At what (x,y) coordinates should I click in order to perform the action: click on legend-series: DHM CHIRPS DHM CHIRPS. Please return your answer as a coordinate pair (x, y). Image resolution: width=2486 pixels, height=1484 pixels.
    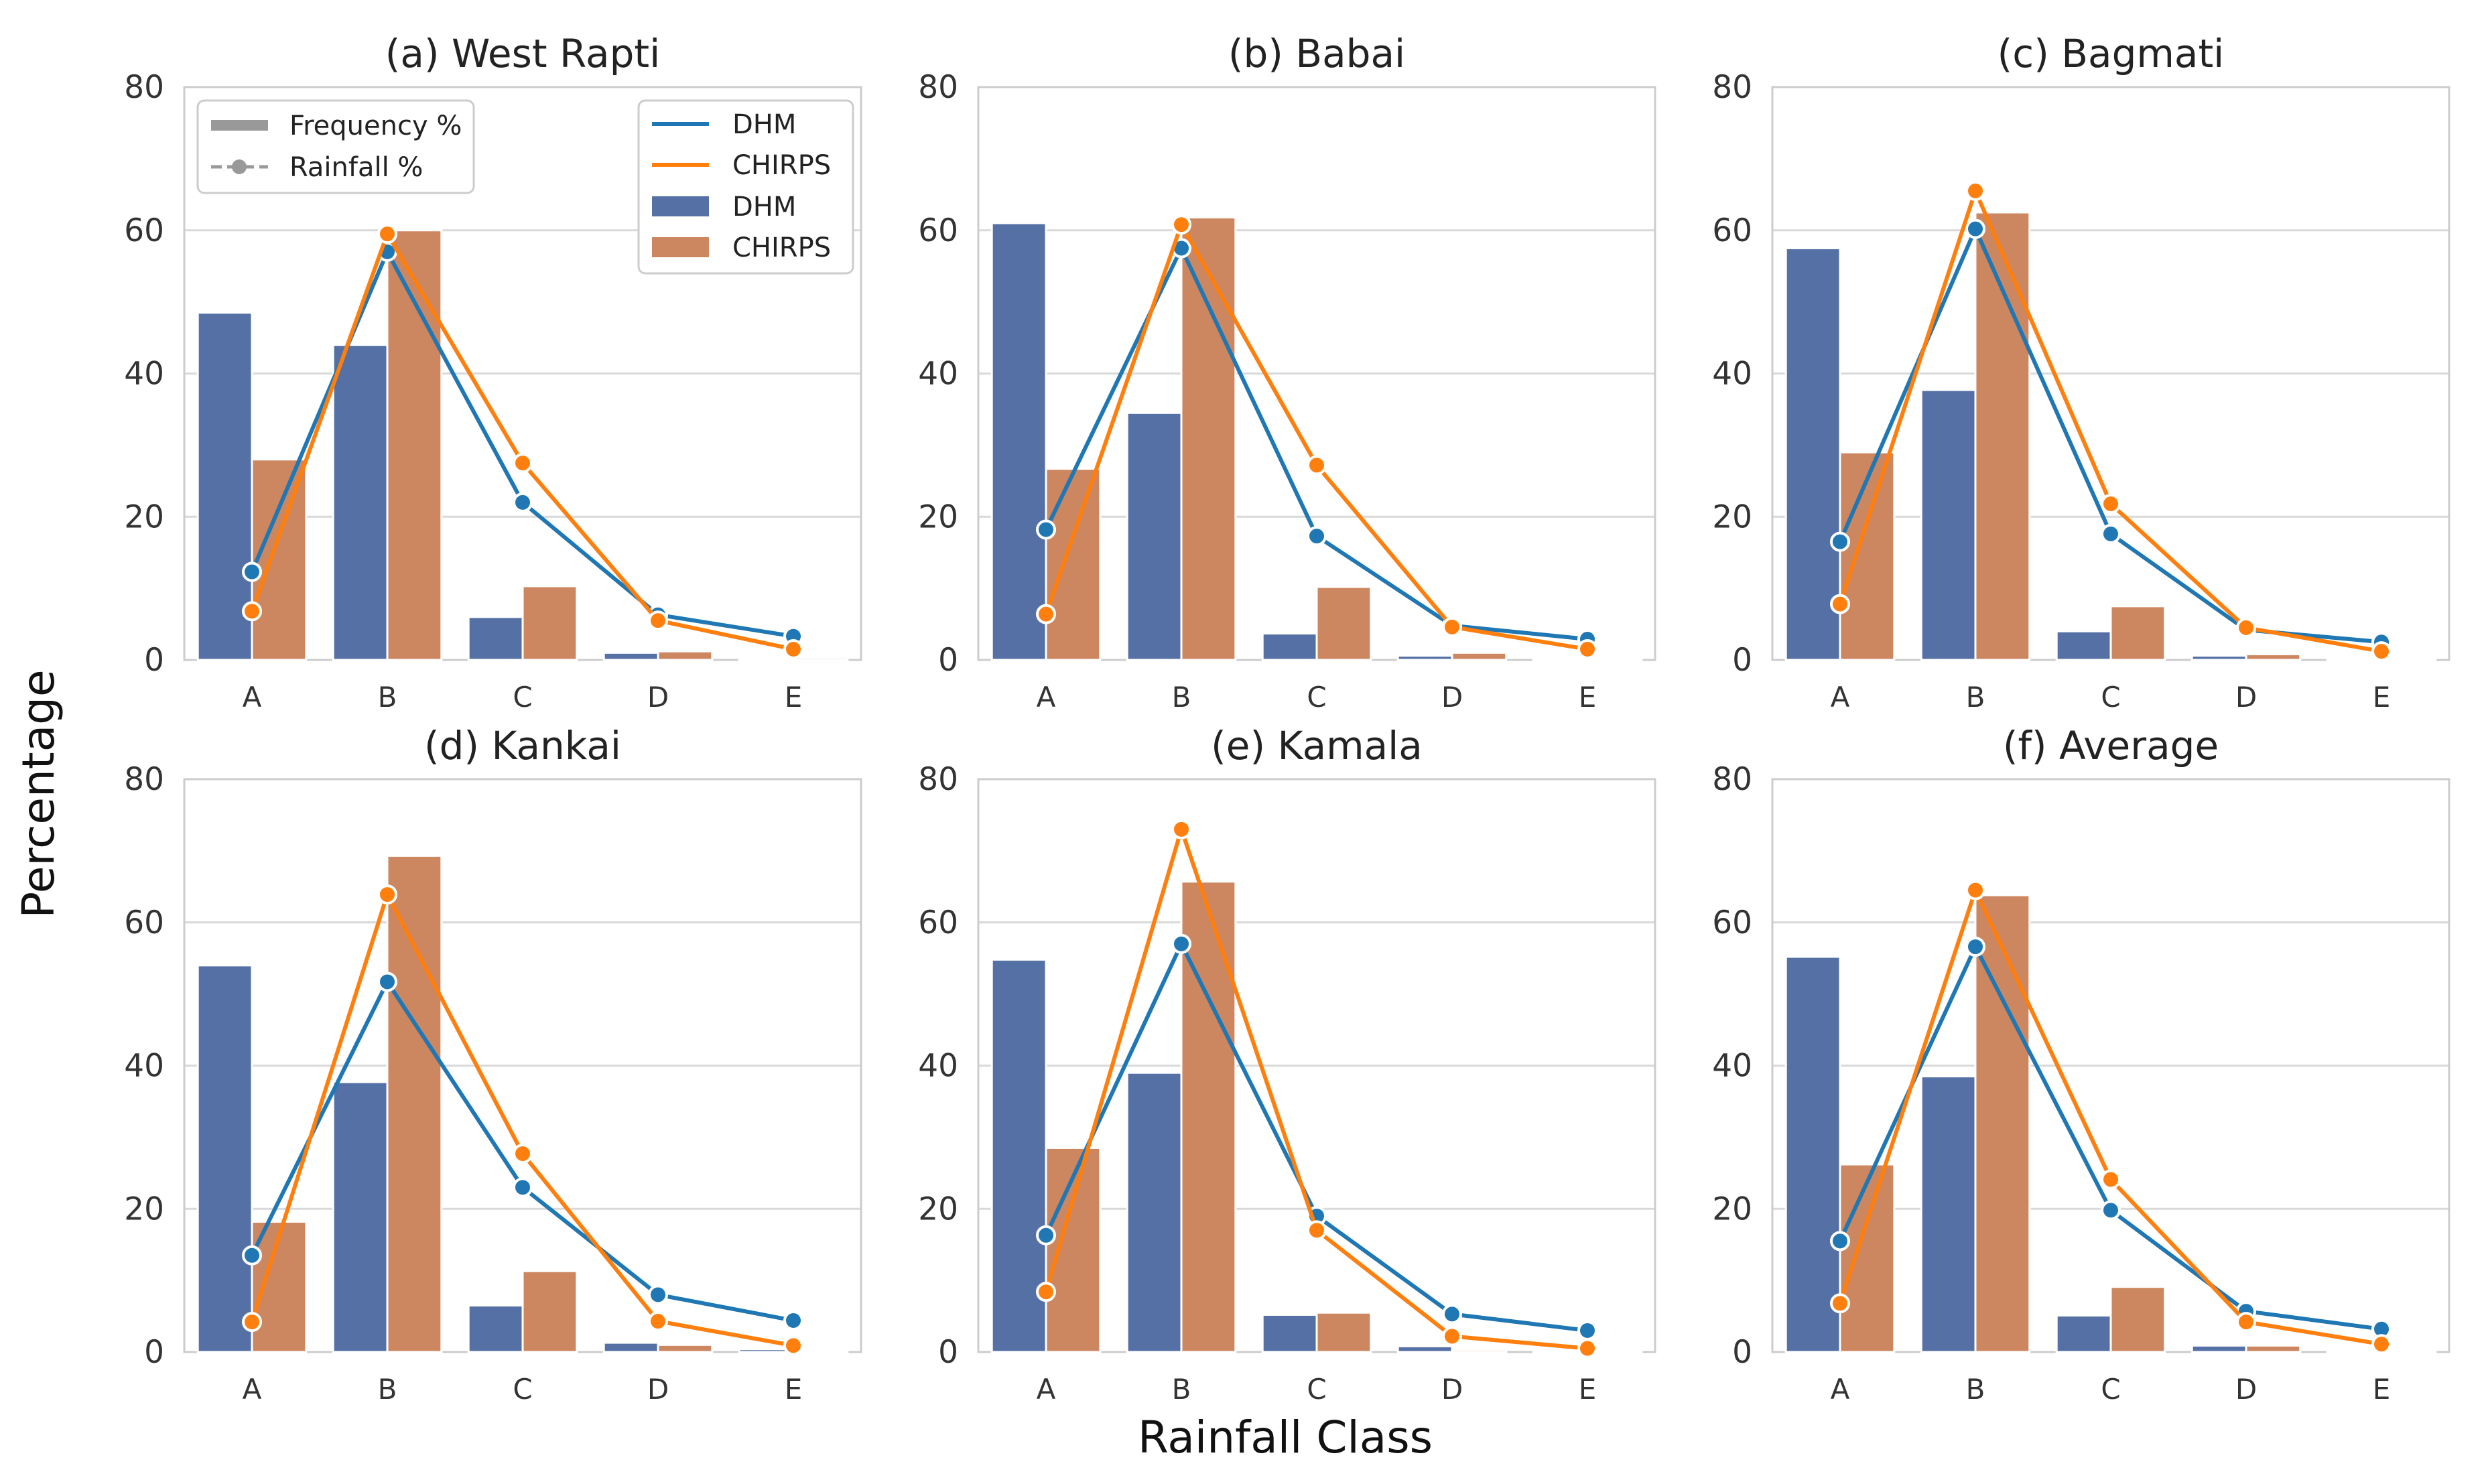
    Looking at the image, I should click on (745, 187).